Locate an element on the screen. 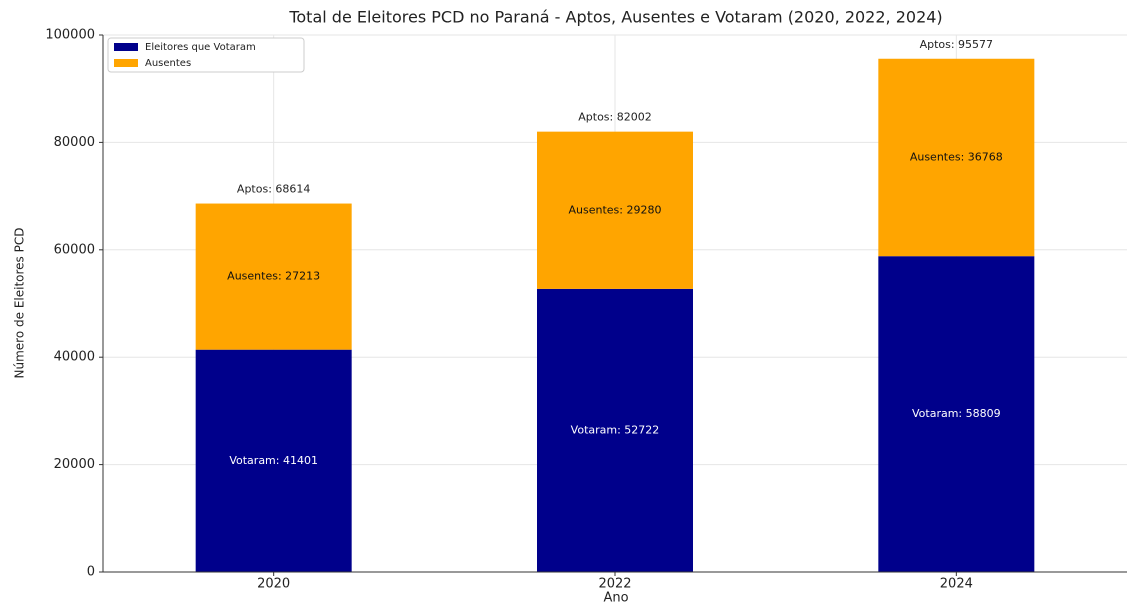  total-label: Aptos: 95577 is located at coordinates (956, 44).